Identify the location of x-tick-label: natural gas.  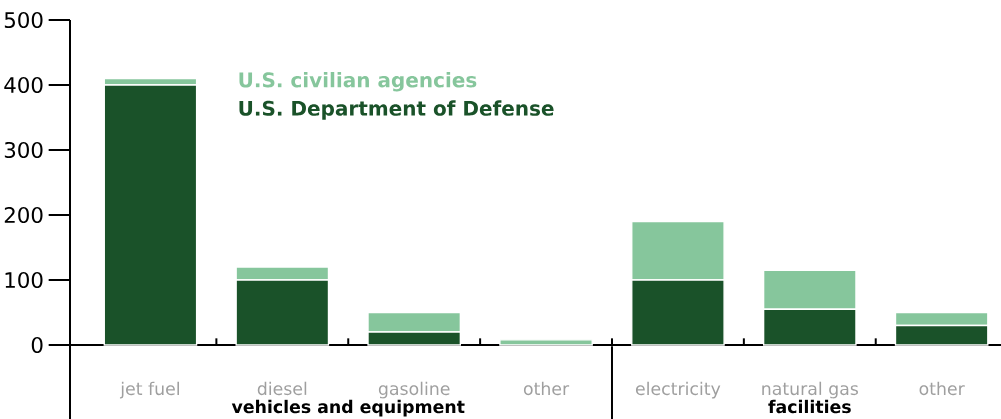
(810, 390).